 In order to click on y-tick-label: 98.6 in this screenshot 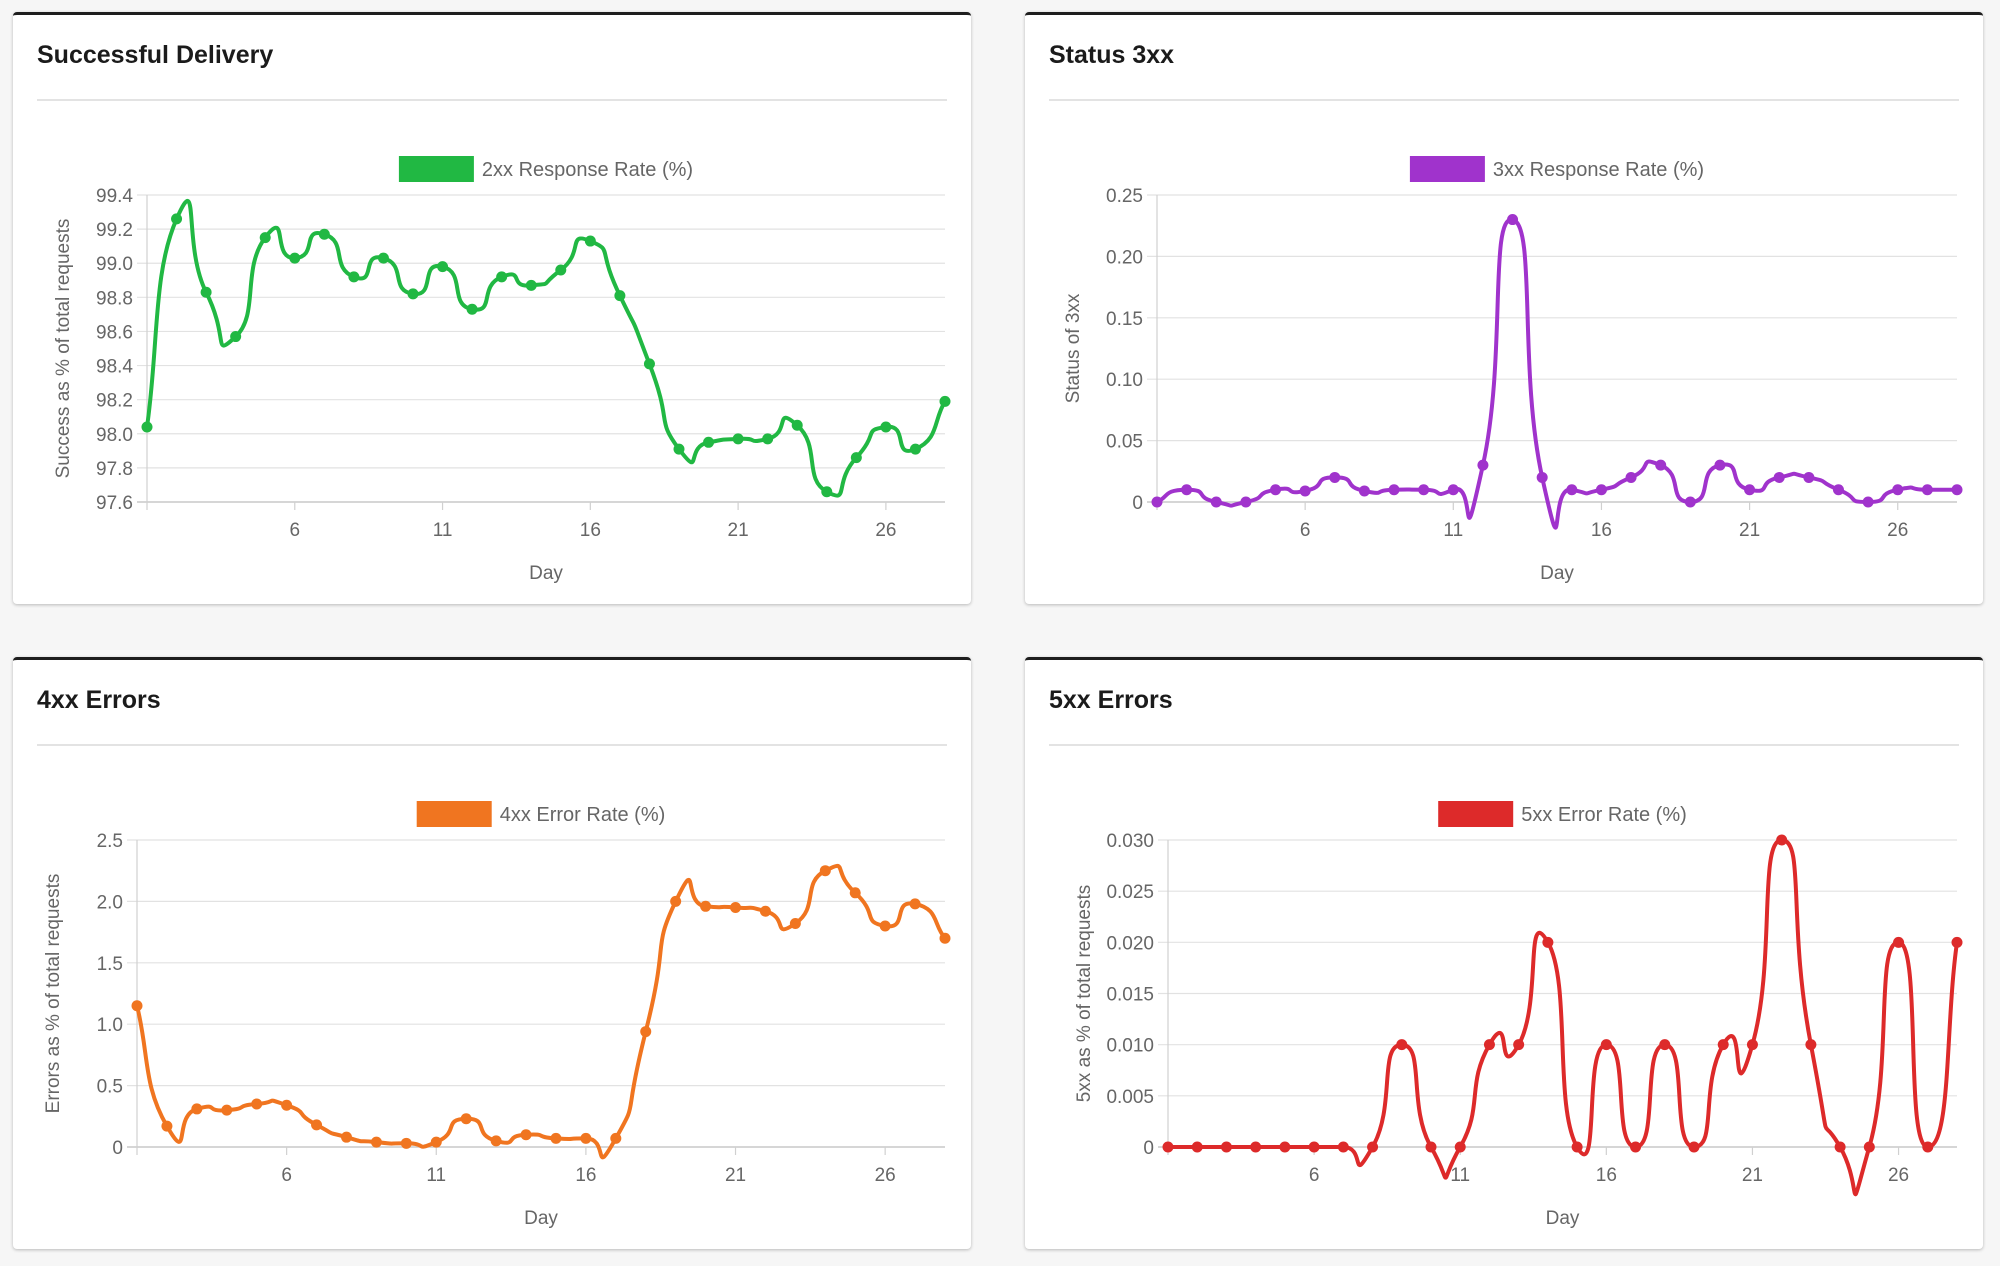, I will do `click(114, 332)`.